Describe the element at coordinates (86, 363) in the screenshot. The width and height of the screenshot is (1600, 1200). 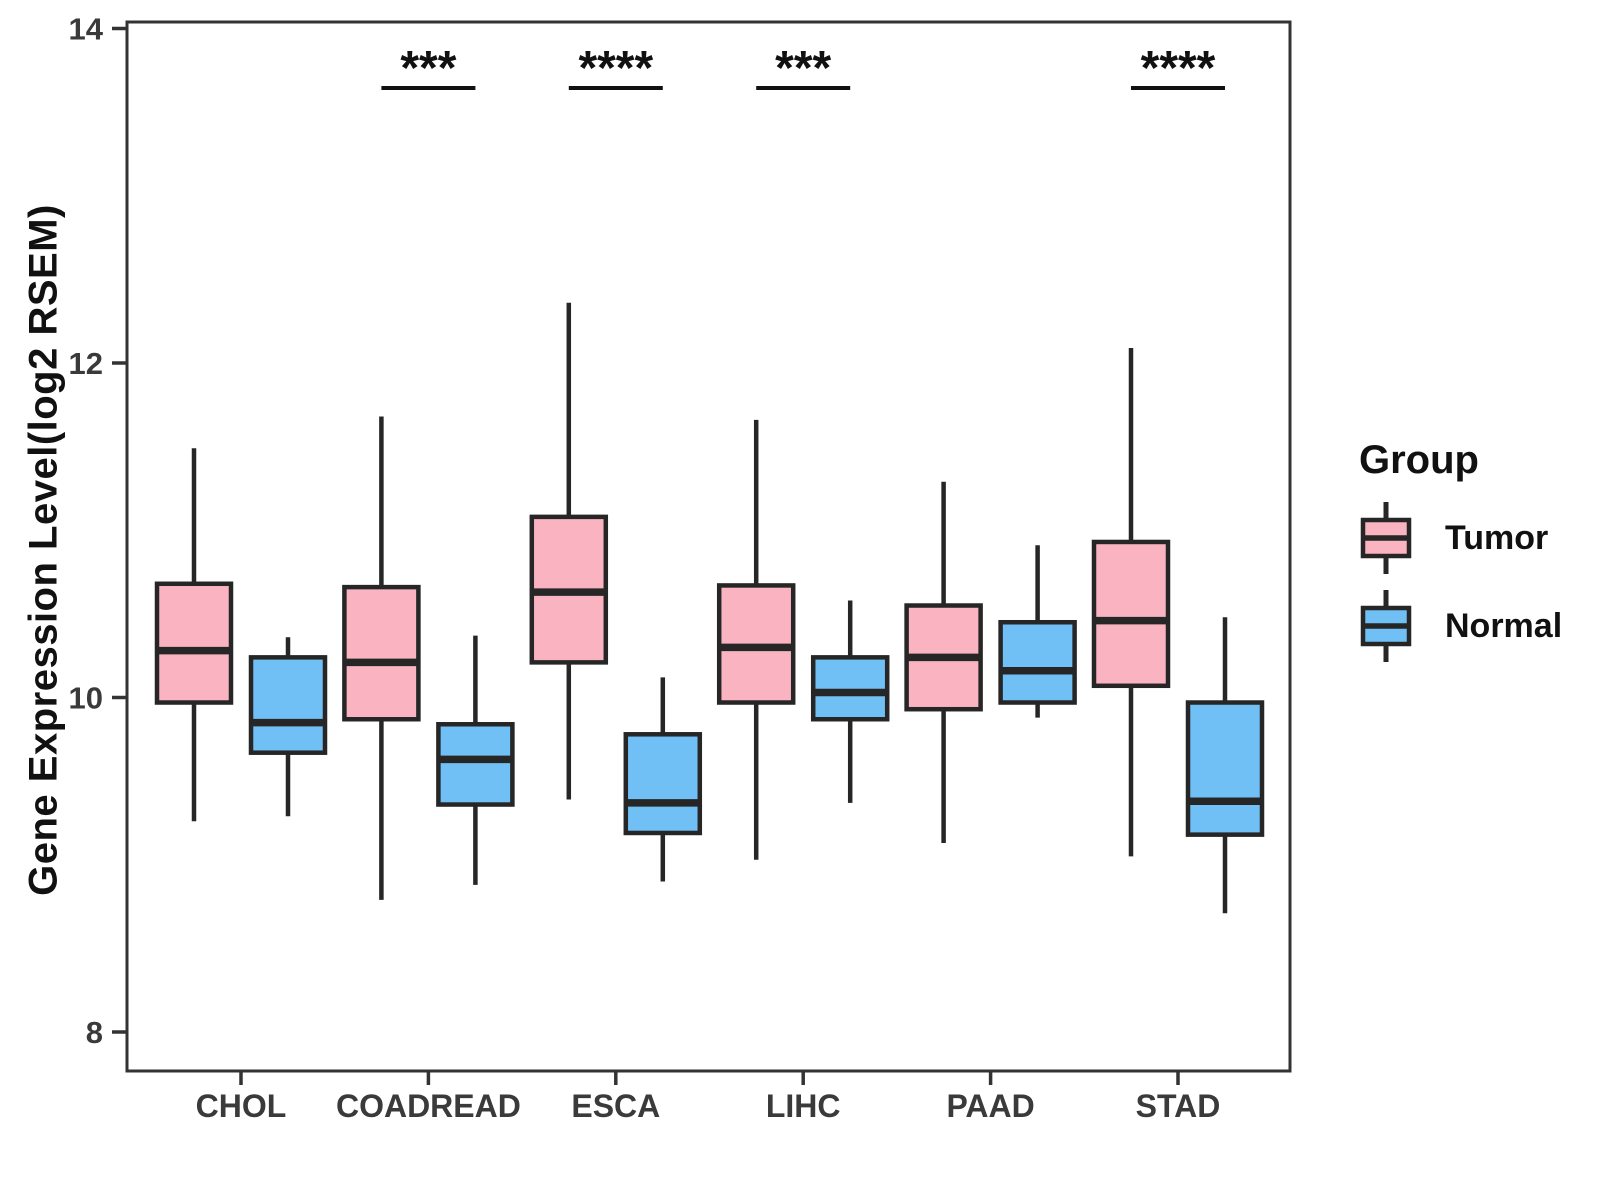
I see `y-tick-label: 12` at that location.